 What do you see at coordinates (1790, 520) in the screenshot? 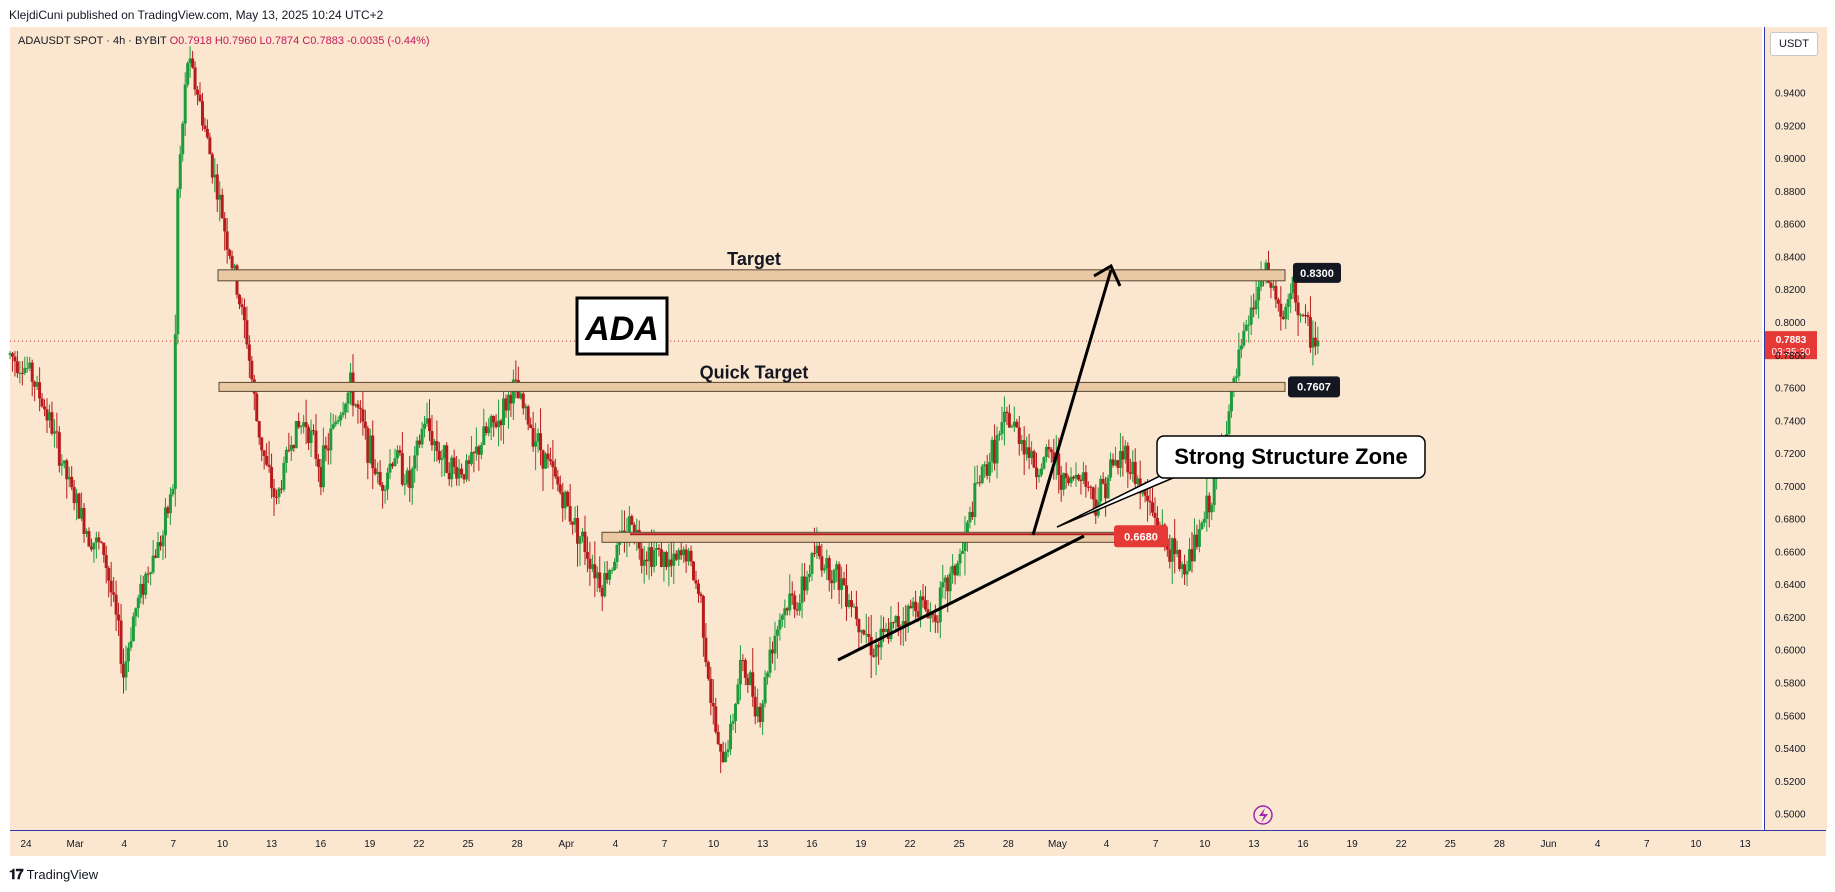
I see `price-tick-label: 0.6800` at bounding box center [1790, 520].